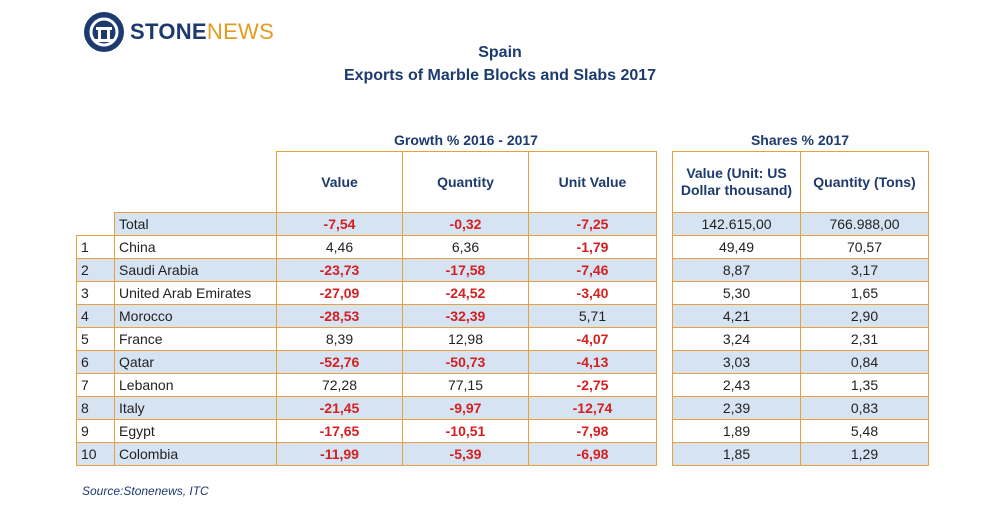  Describe the element at coordinates (465, 316) in the screenshot. I see `quantity-cell: -32,39` at that location.